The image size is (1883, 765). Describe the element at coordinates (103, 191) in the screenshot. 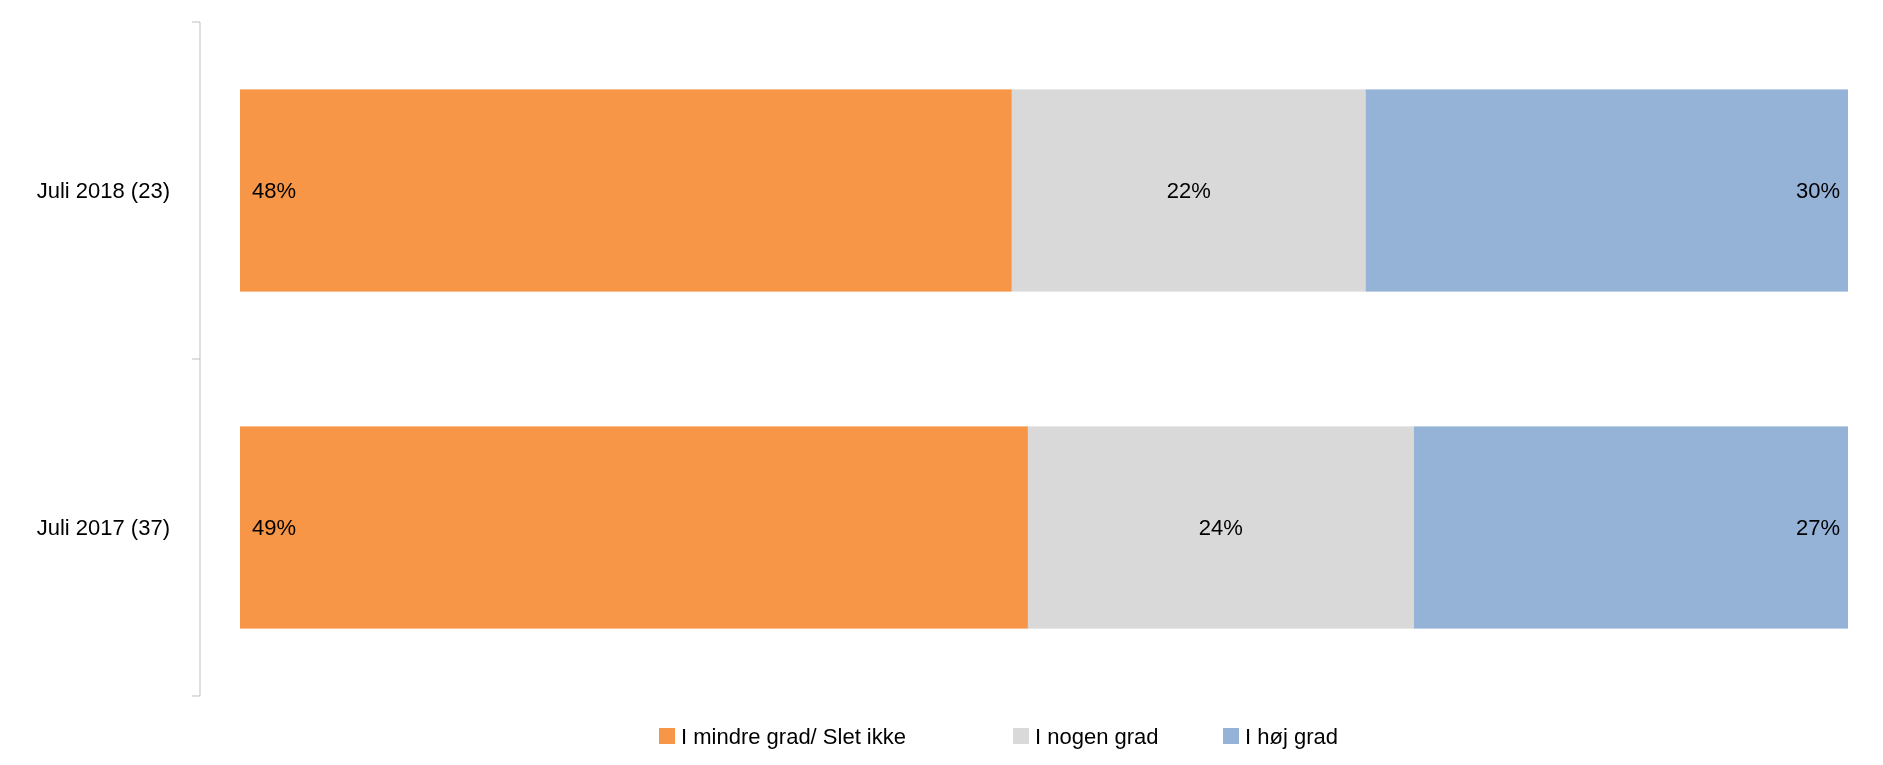

I see `y-tick-label: Juli 2018 (23)` at that location.